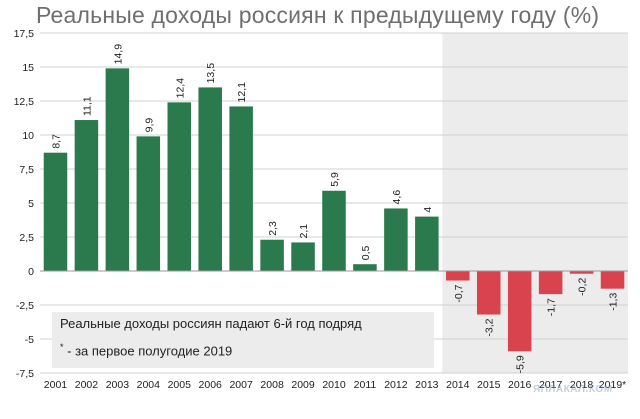 This screenshot has width=640, height=419. What do you see at coordinates (365, 267) in the screenshot?
I see `bar-2011` at bounding box center [365, 267].